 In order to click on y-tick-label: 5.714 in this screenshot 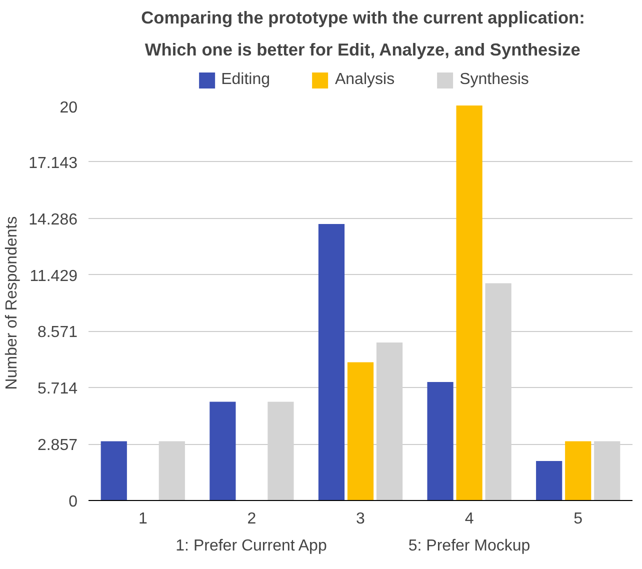, I will do `click(57, 389)`.